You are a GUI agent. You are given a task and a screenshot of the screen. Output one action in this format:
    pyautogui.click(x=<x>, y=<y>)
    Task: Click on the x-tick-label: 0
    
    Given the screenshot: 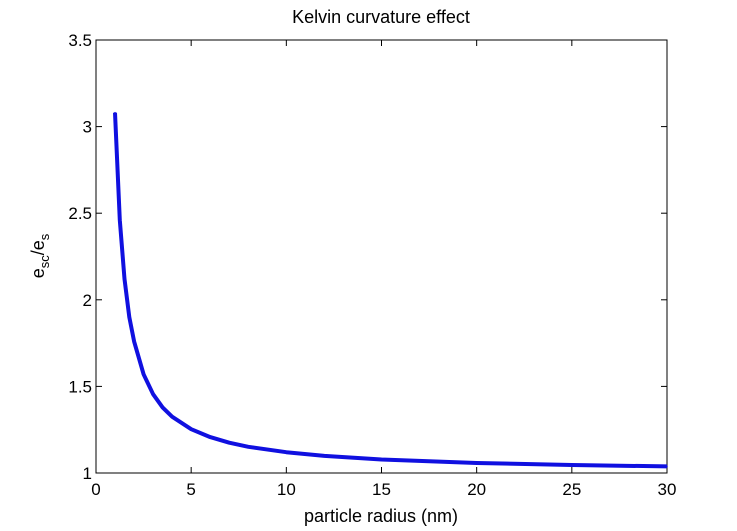 What is the action you would take?
    pyautogui.click(x=95, y=489)
    